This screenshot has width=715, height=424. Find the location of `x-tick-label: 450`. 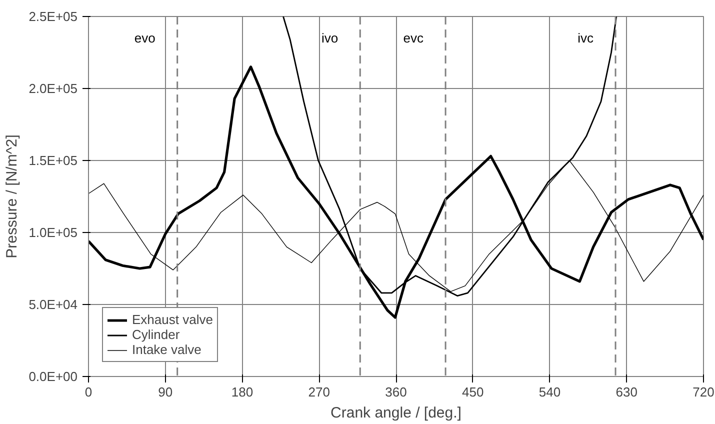

x-tick-label: 450 is located at coordinates (473, 392).